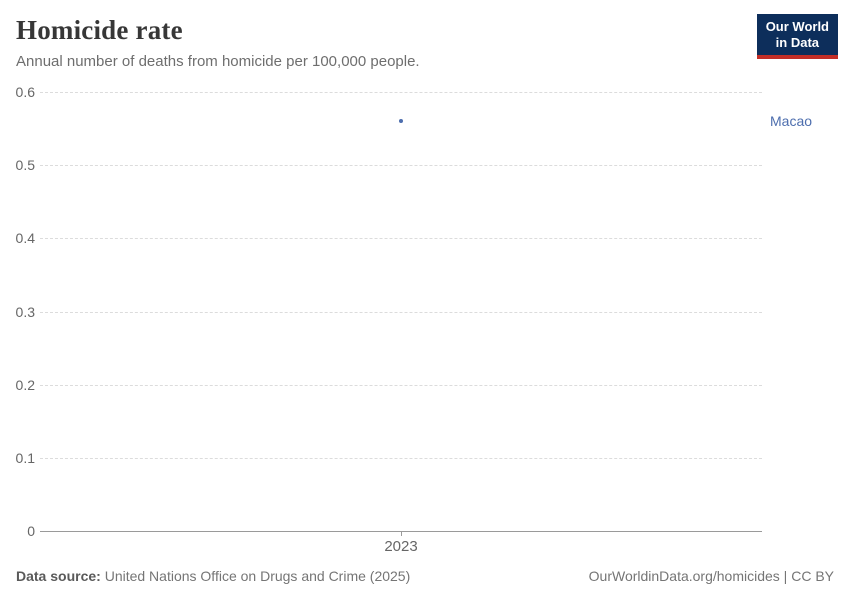 This screenshot has width=850, height=600. I want to click on footer-link: OurWorldinData.org/homicides | CC BY, so click(711, 576).